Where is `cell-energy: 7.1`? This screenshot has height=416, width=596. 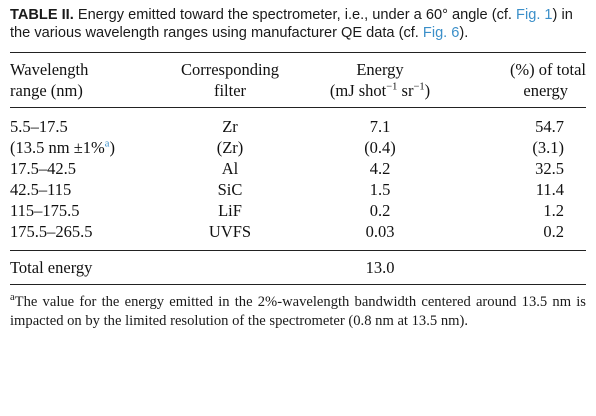 cell-energy: 7.1 is located at coordinates (380, 126).